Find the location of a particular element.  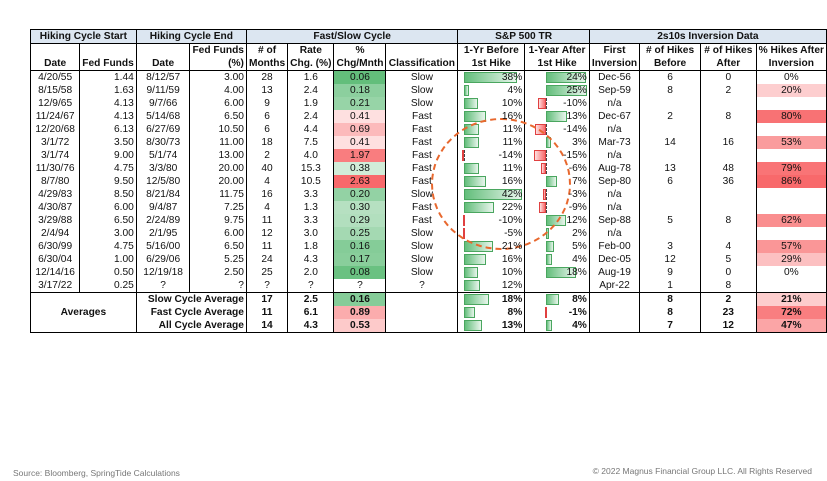

cell-hikes-before: 6 is located at coordinates (670, 181).